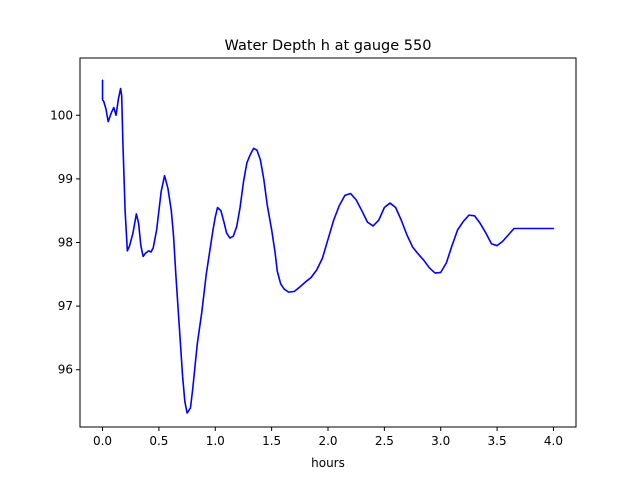 Image resolution: width=640 pixels, height=480 pixels. I want to click on x-tick-label: 0.5, so click(158, 441).